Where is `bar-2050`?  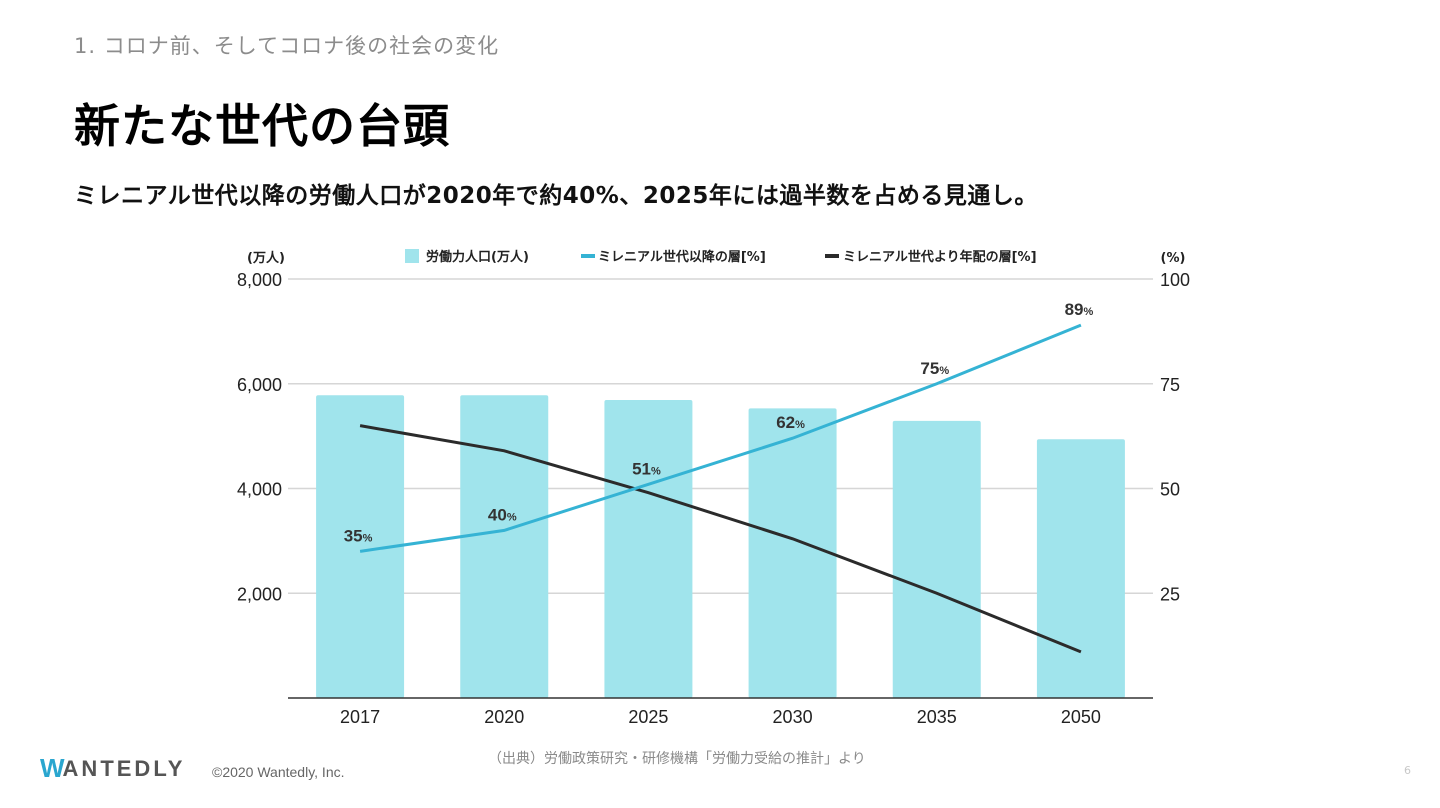 bar-2050 is located at coordinates (1080, 568).